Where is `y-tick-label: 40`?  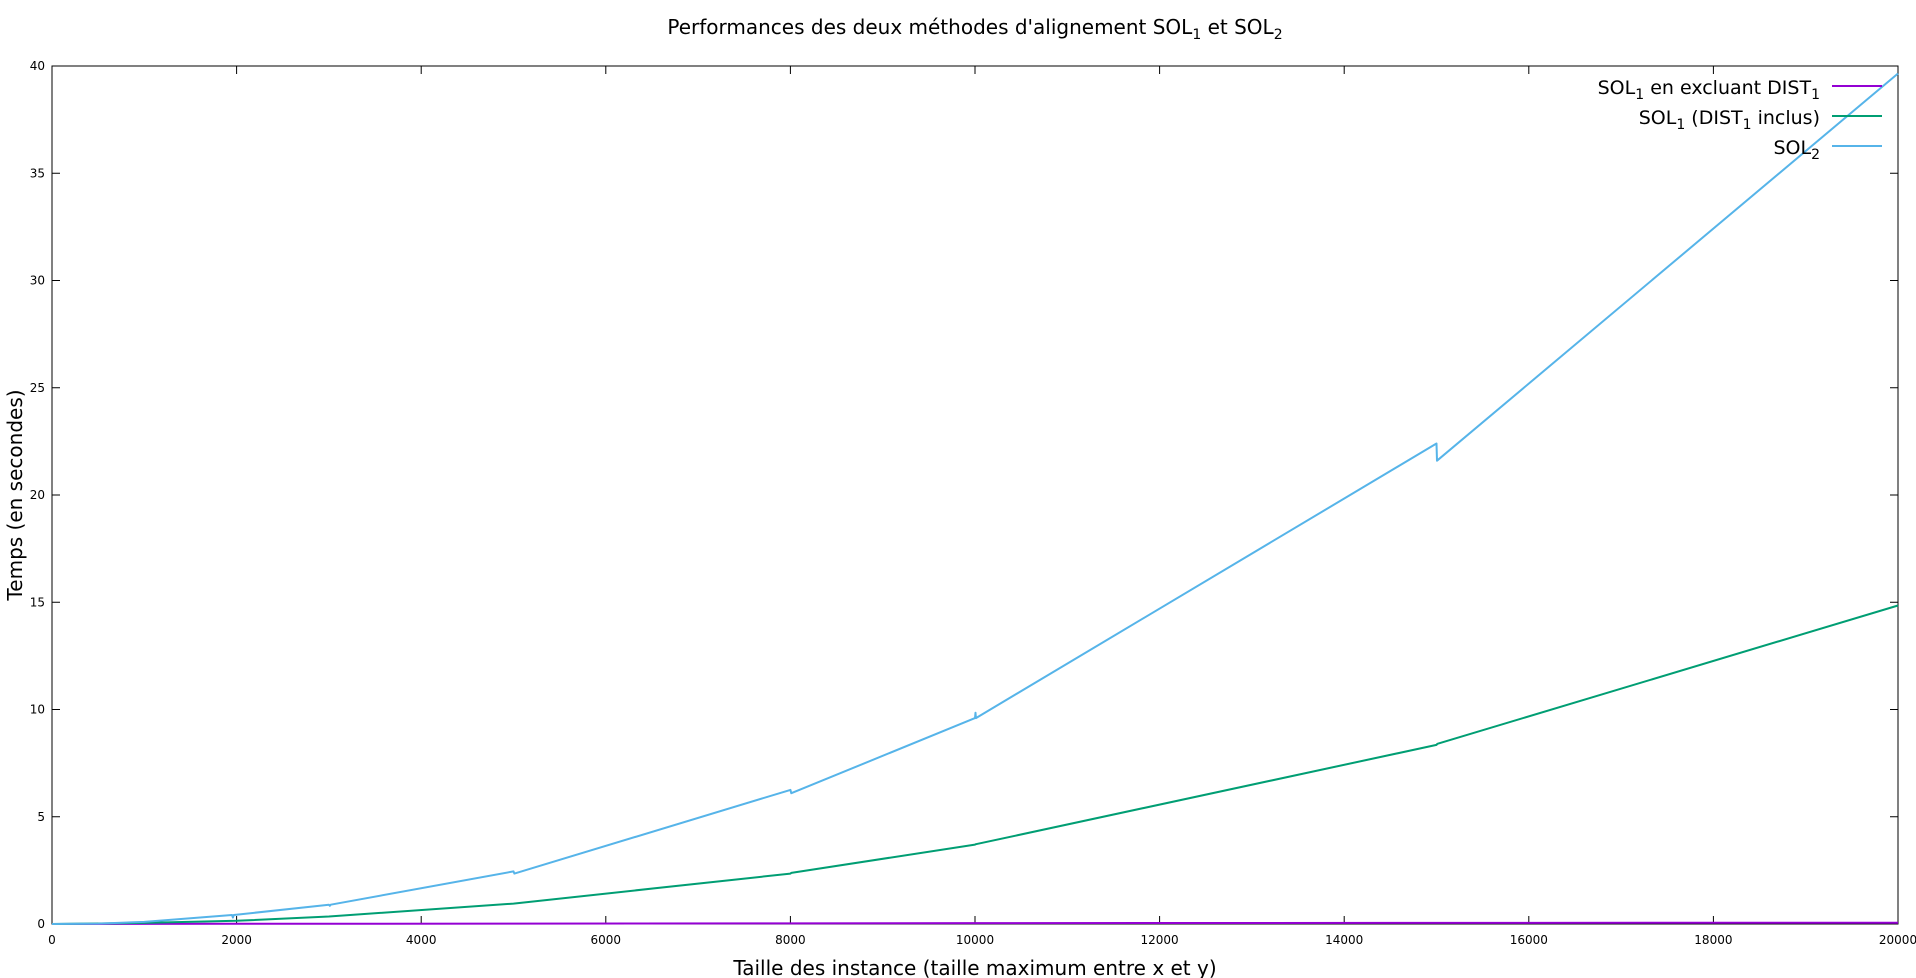
y-tick-label: 40 is located at coordinates (37, 66).